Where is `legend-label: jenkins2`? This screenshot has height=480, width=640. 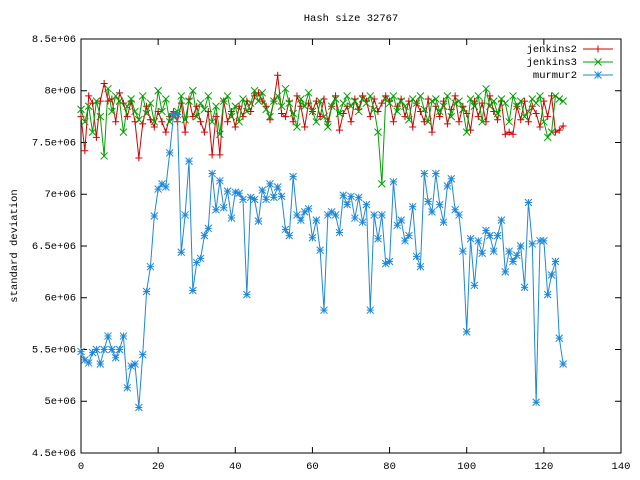 legend-label: jenkins2 is located at coordinates (552, 50).